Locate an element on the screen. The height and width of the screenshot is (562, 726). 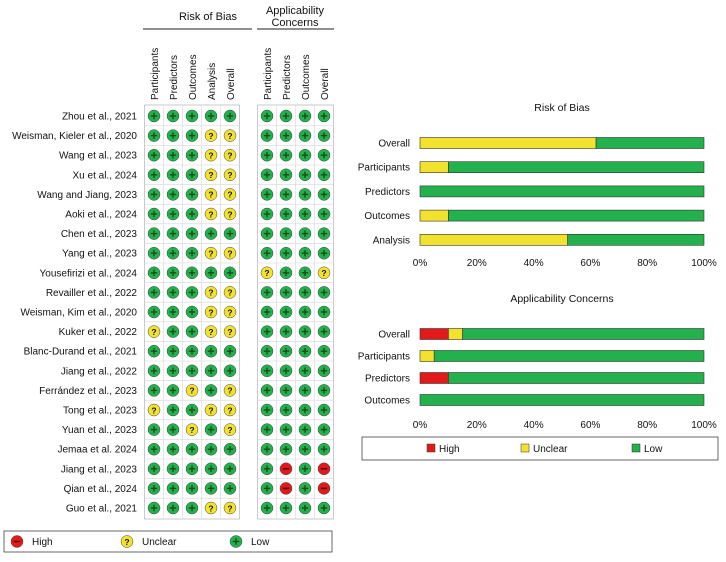
study-label: Xu et al., 2024 is located at coordinates (105, 175).